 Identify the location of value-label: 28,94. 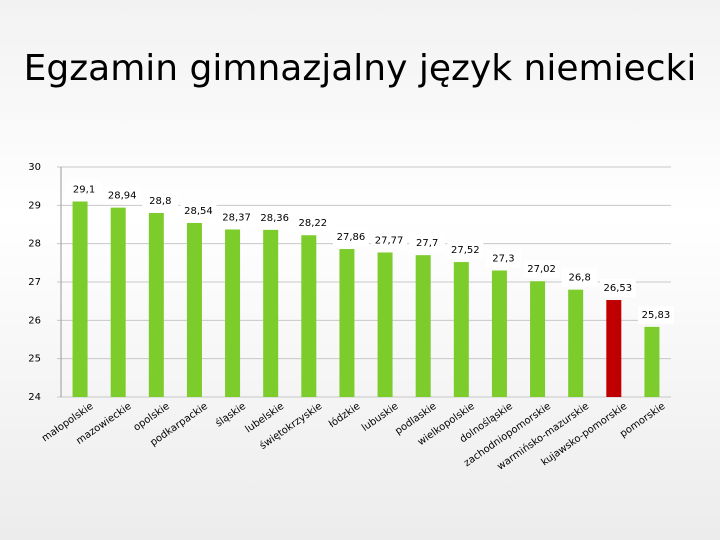
(122, 196).